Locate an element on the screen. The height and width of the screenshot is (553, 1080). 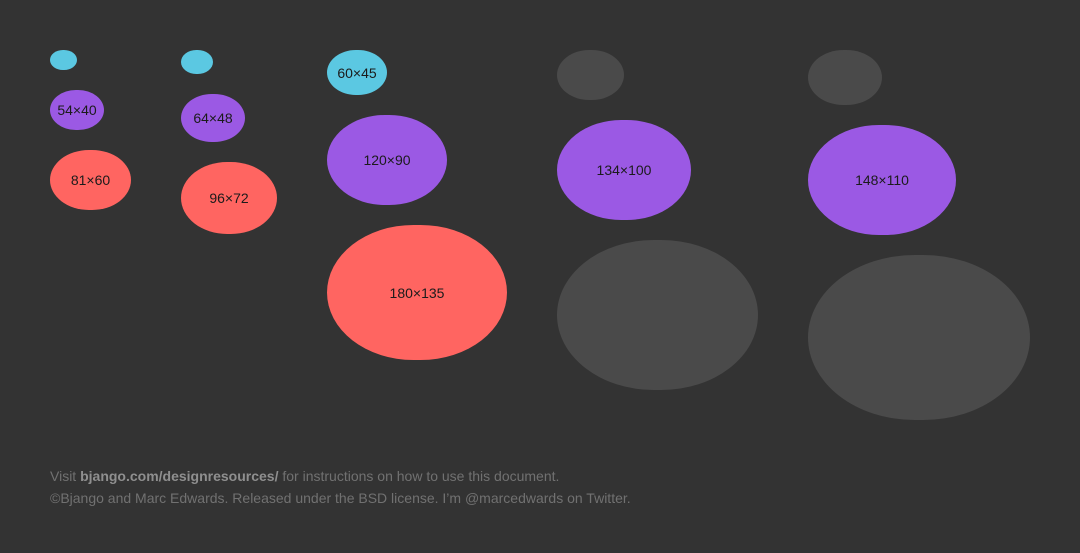
shape-label: 180×135 is located at coordinates (417, 292).